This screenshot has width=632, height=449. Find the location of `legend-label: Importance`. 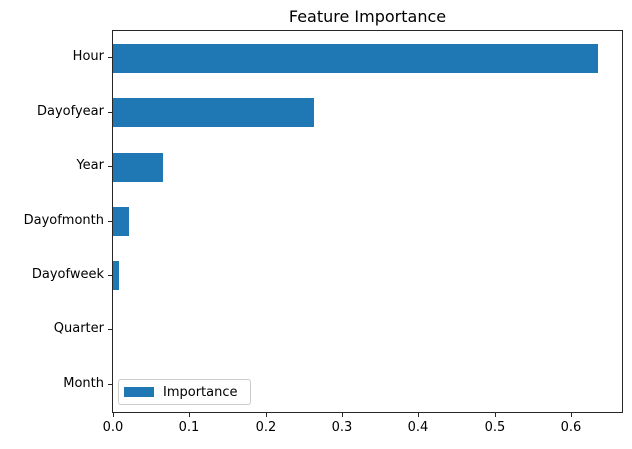

legend-label: Importance is located at coordinates (200, 392).